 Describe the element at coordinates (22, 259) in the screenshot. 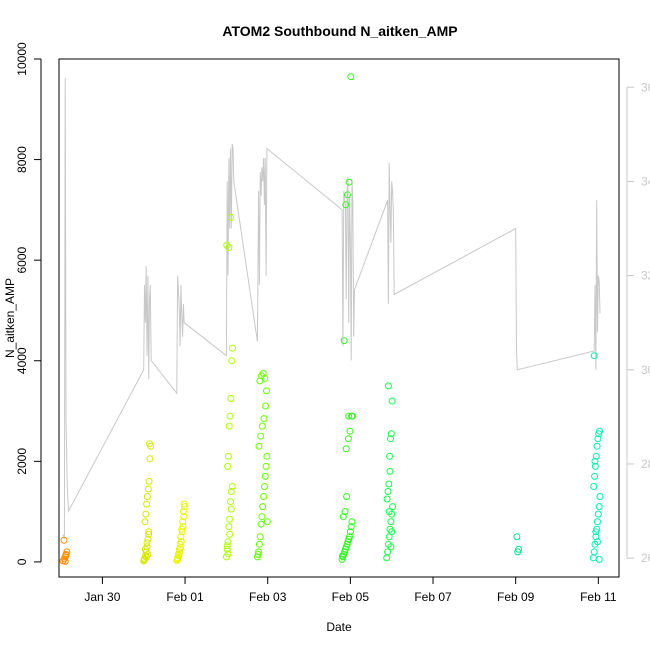

I see `y-tick-label: 6000` at that location.